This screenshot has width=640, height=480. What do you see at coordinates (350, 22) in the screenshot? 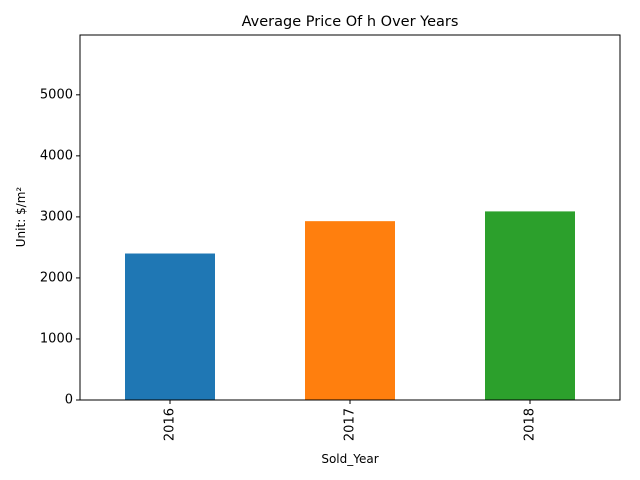
I see `chart-title: Average Price Of h Over Years` at bounding box center [350, 22].